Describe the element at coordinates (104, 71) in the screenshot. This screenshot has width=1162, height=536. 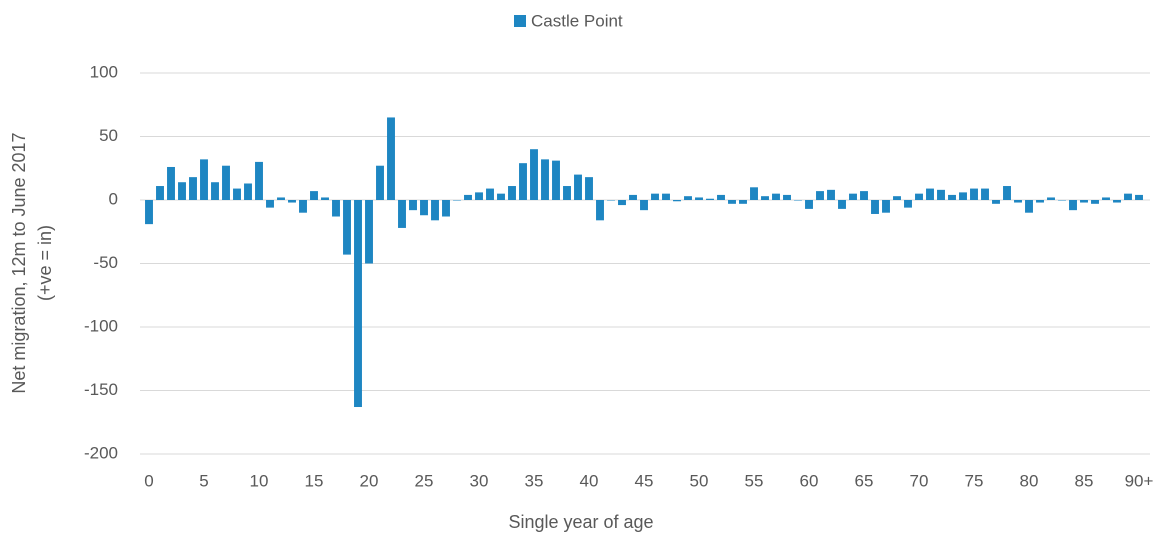
I see `y-tick-label: 100` at that location.